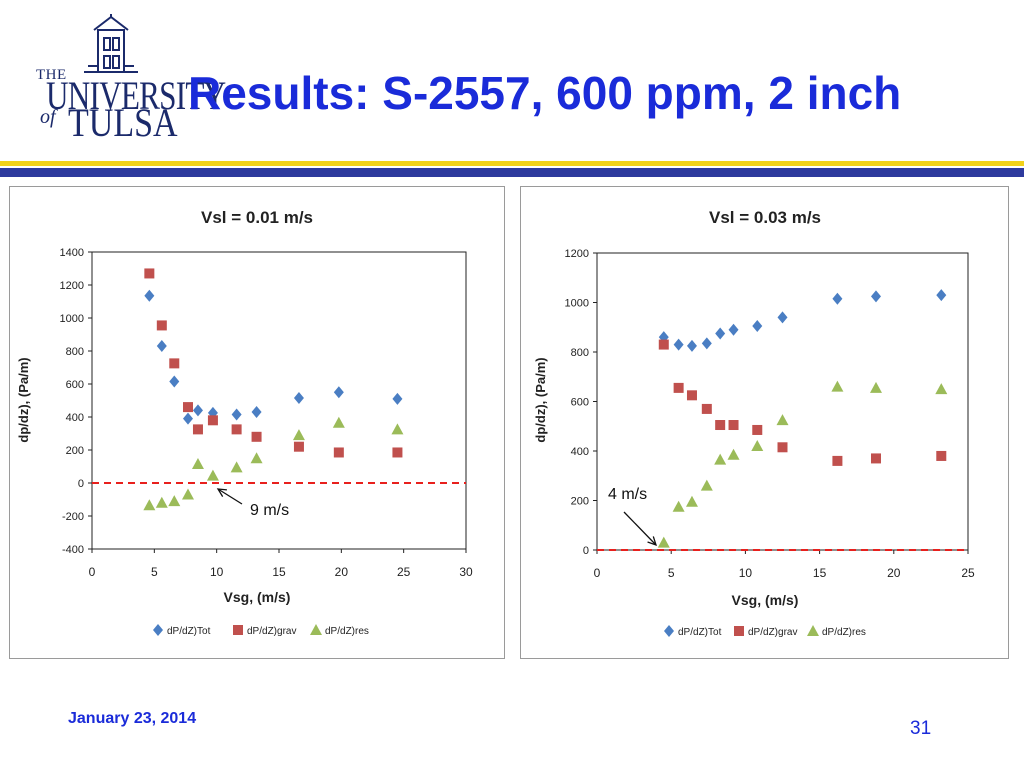 The image size is (1024, 768). I want to click on logo-text-of: of, so click(48, 117).